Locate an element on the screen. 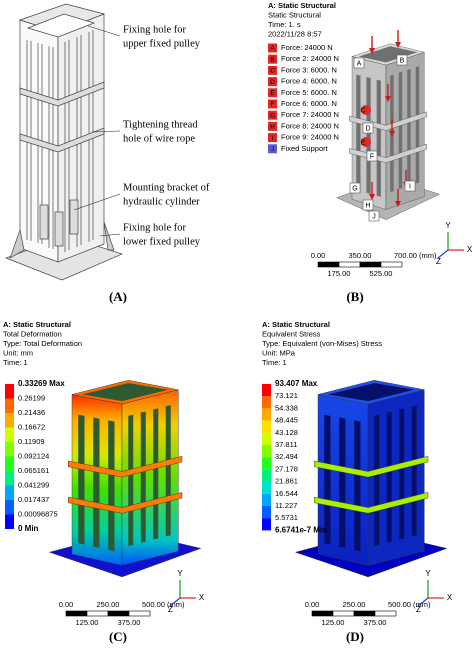 Image resolution: width=474 pixels, height=648 pixels. gusset is located at coordinates (17, 243).